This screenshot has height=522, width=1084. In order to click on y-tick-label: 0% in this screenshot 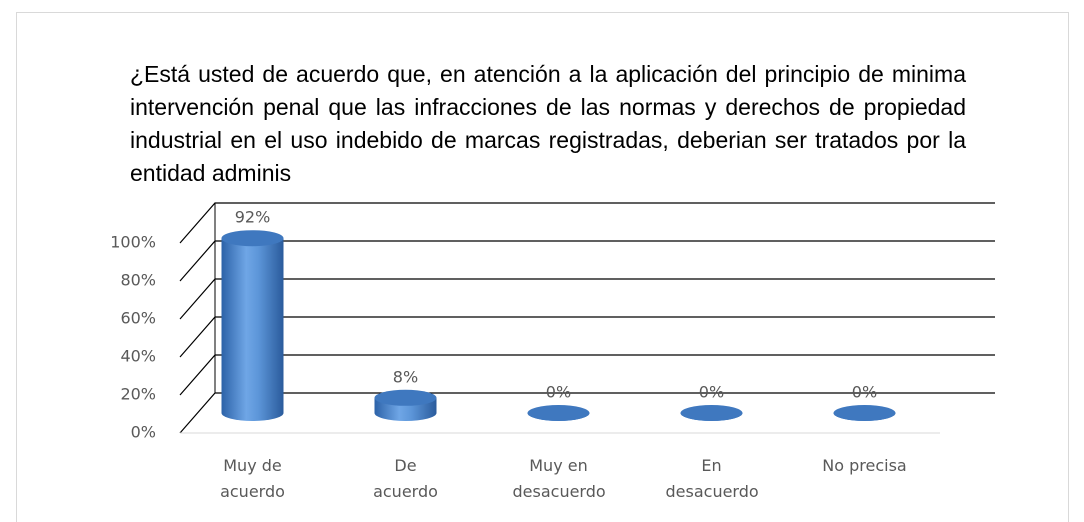, I will do `click(143, 432)`.